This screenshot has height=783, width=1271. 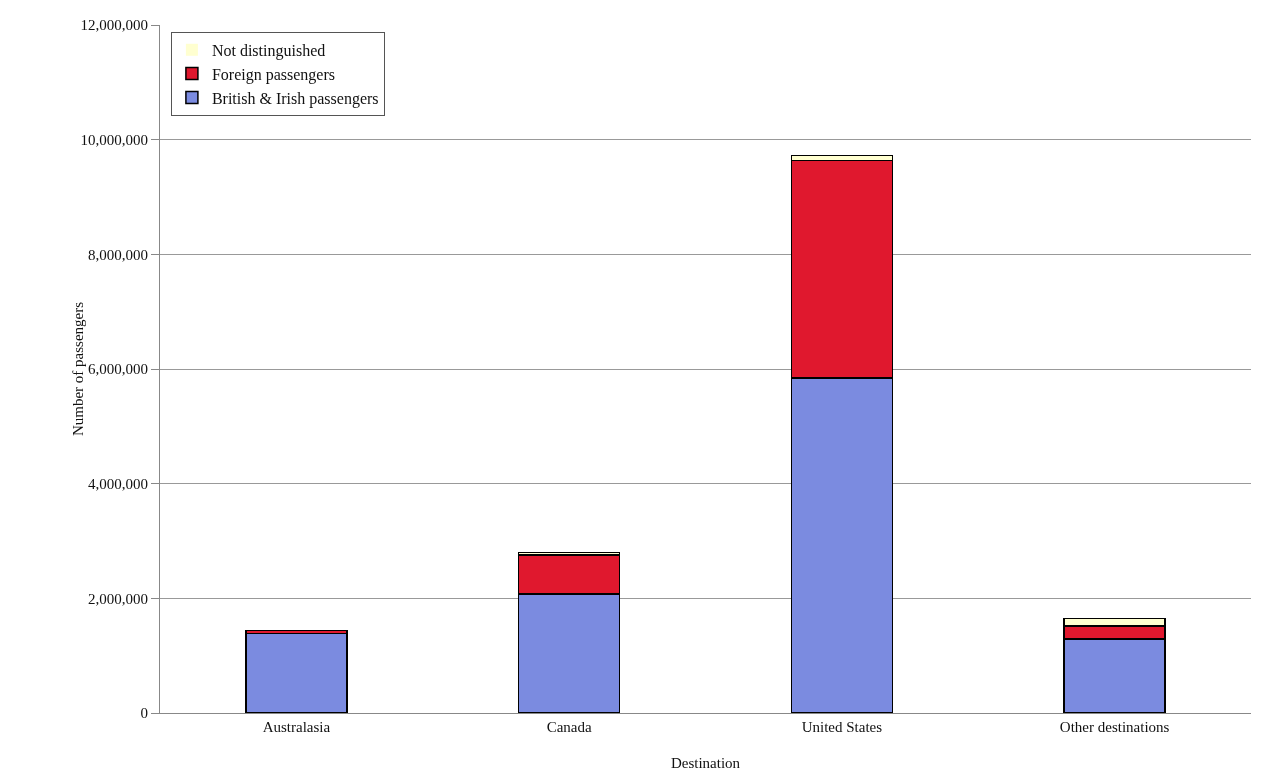 What do you see at coordinates (295, 98) in the screenshot?
I see `legend-label: British & Irish passengers` at bounding box center [295, 98].